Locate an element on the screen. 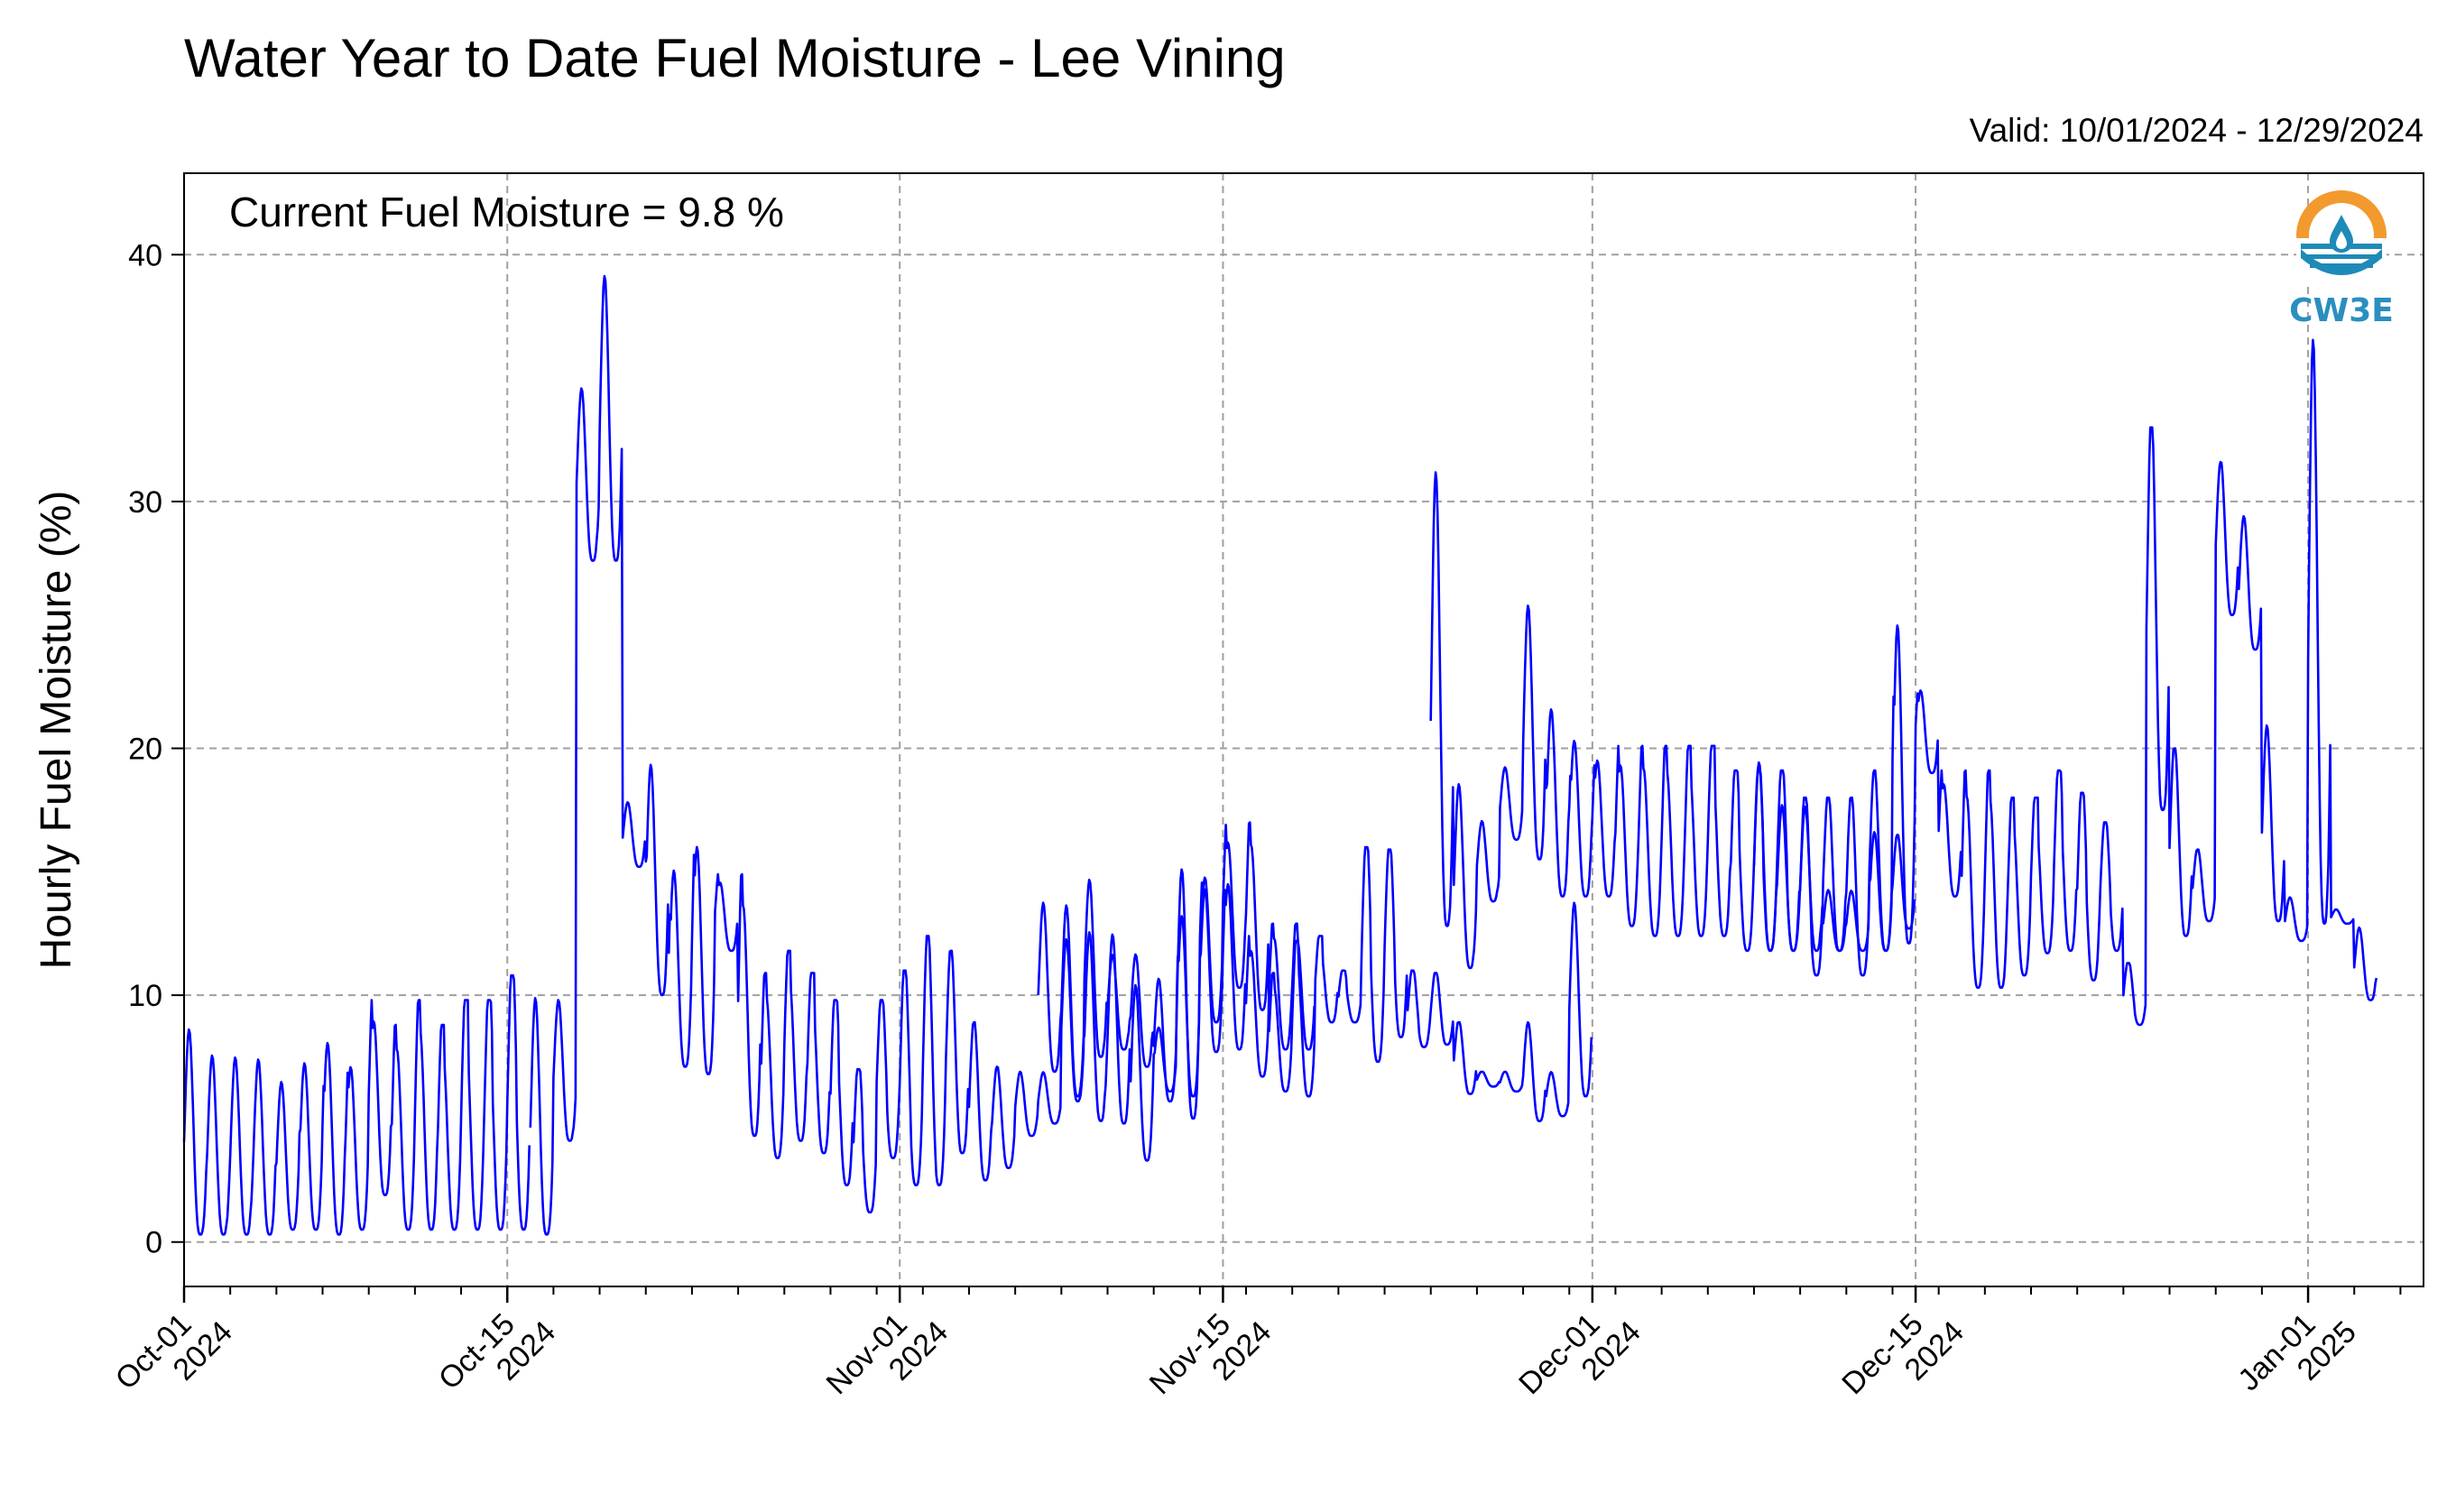  x-tick-label: Dec-152024 is located at coordinates (1903, 1357).